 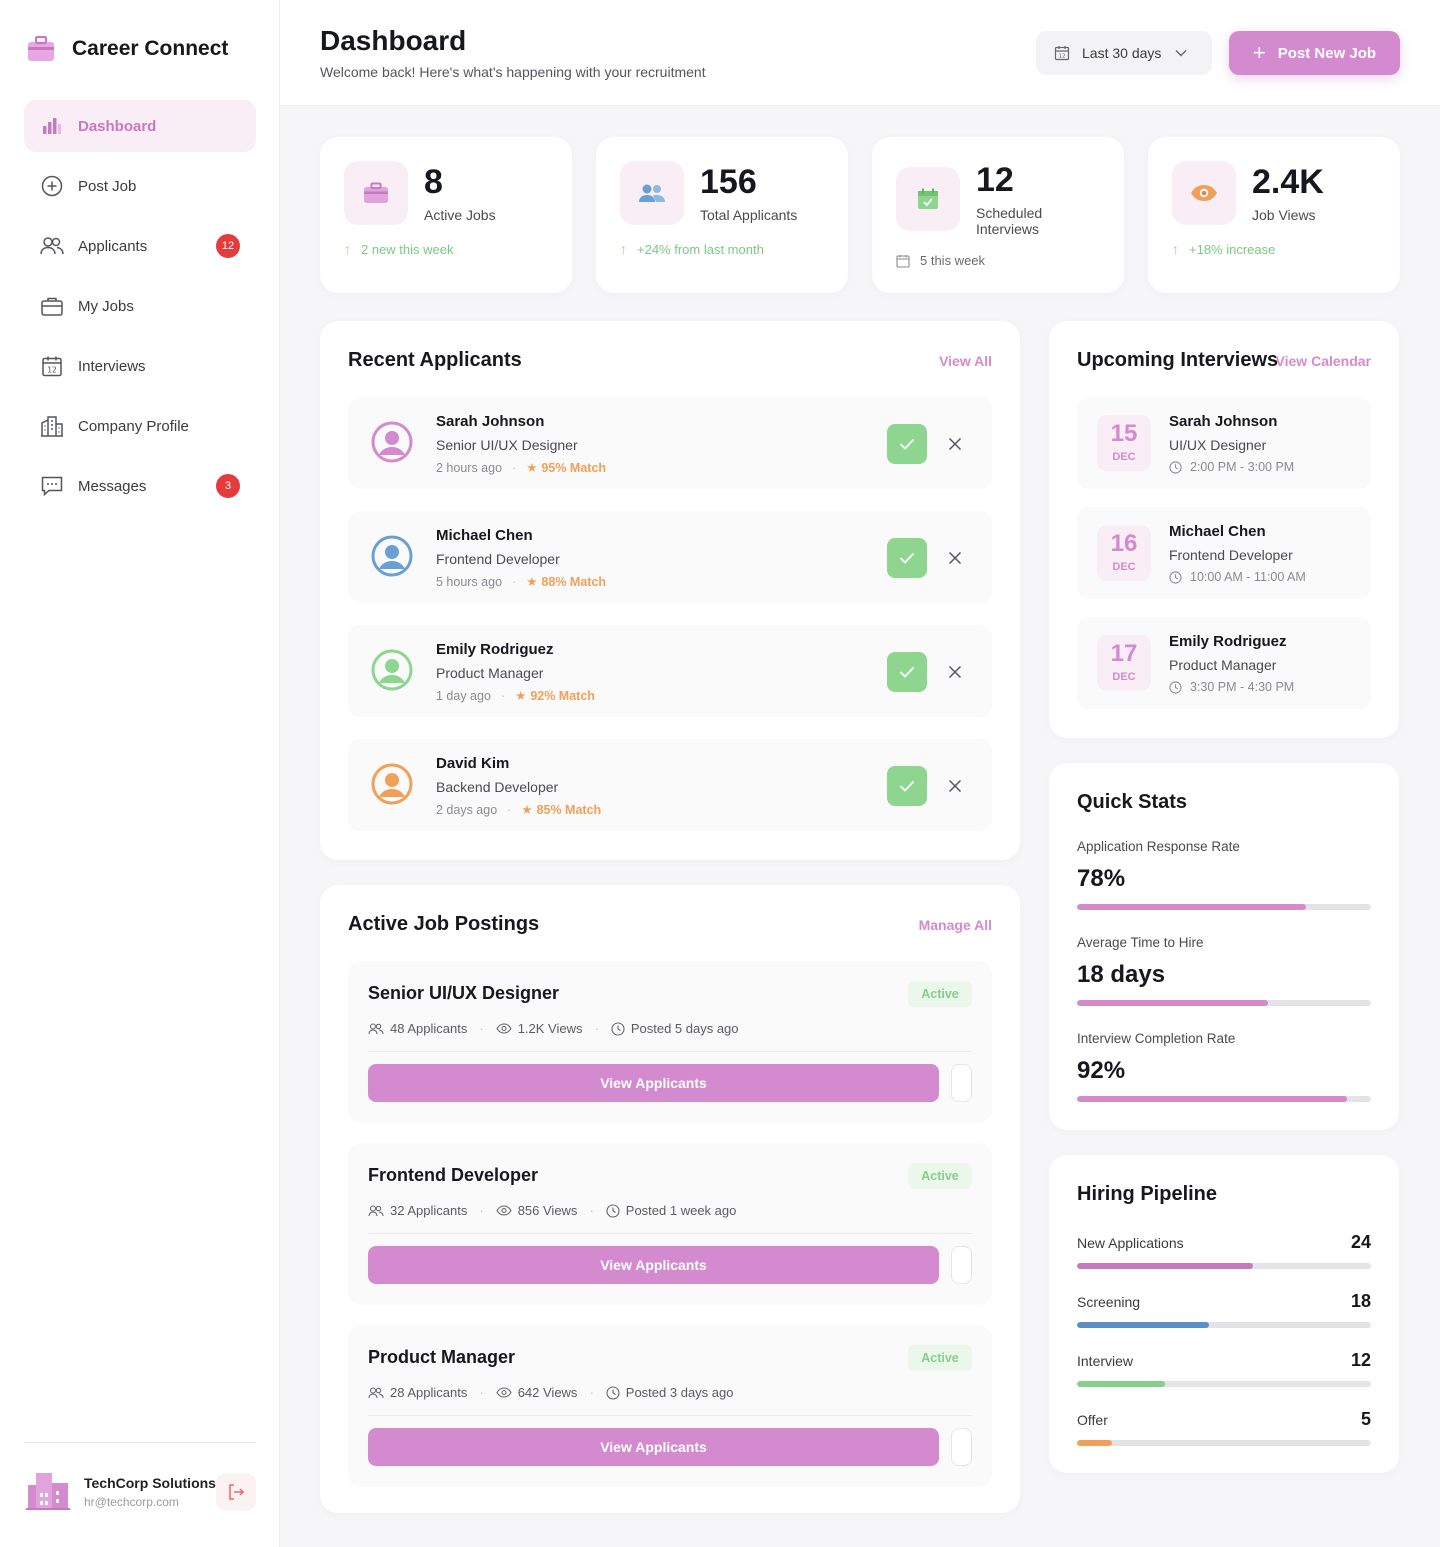 I want to click on briefcase-icon, so click(x=376, y=193).